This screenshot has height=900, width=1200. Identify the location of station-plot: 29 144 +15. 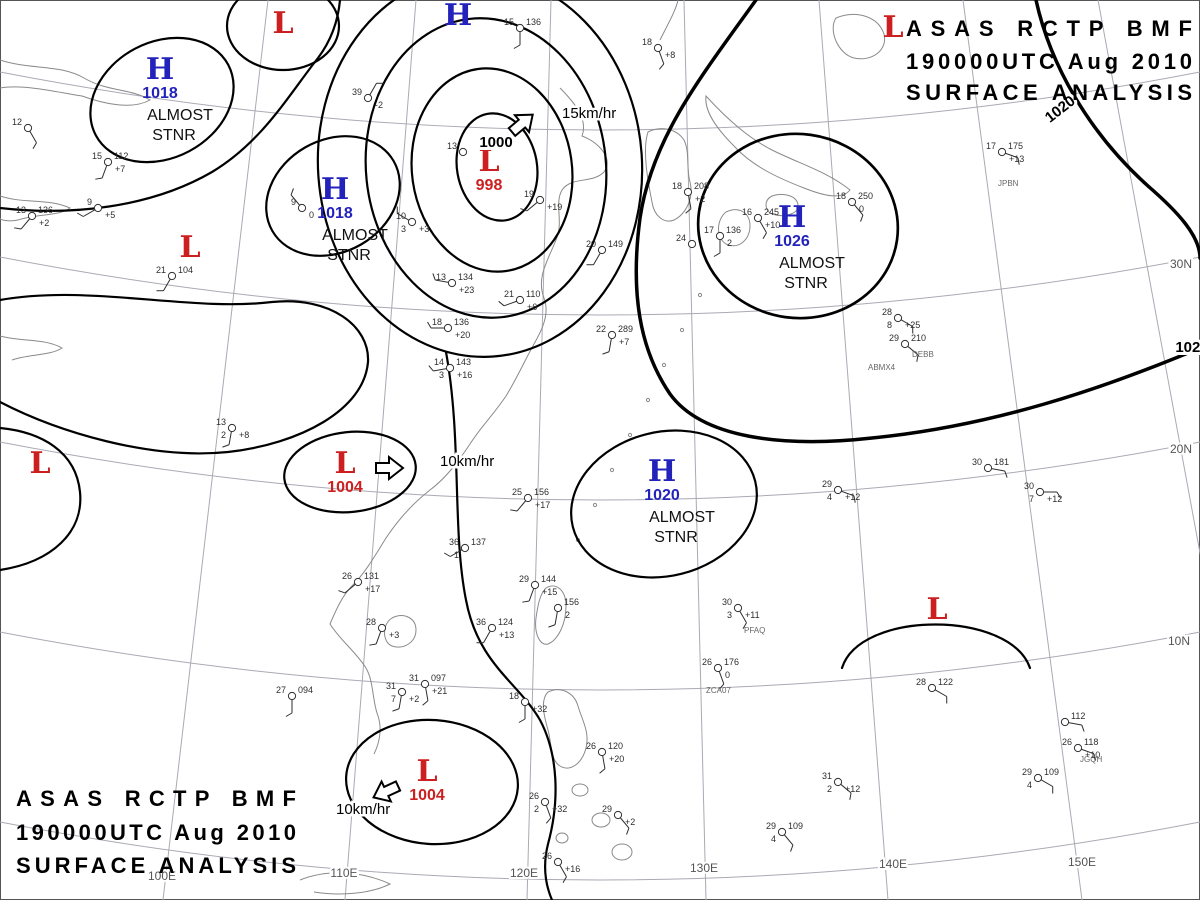
(538, 588).